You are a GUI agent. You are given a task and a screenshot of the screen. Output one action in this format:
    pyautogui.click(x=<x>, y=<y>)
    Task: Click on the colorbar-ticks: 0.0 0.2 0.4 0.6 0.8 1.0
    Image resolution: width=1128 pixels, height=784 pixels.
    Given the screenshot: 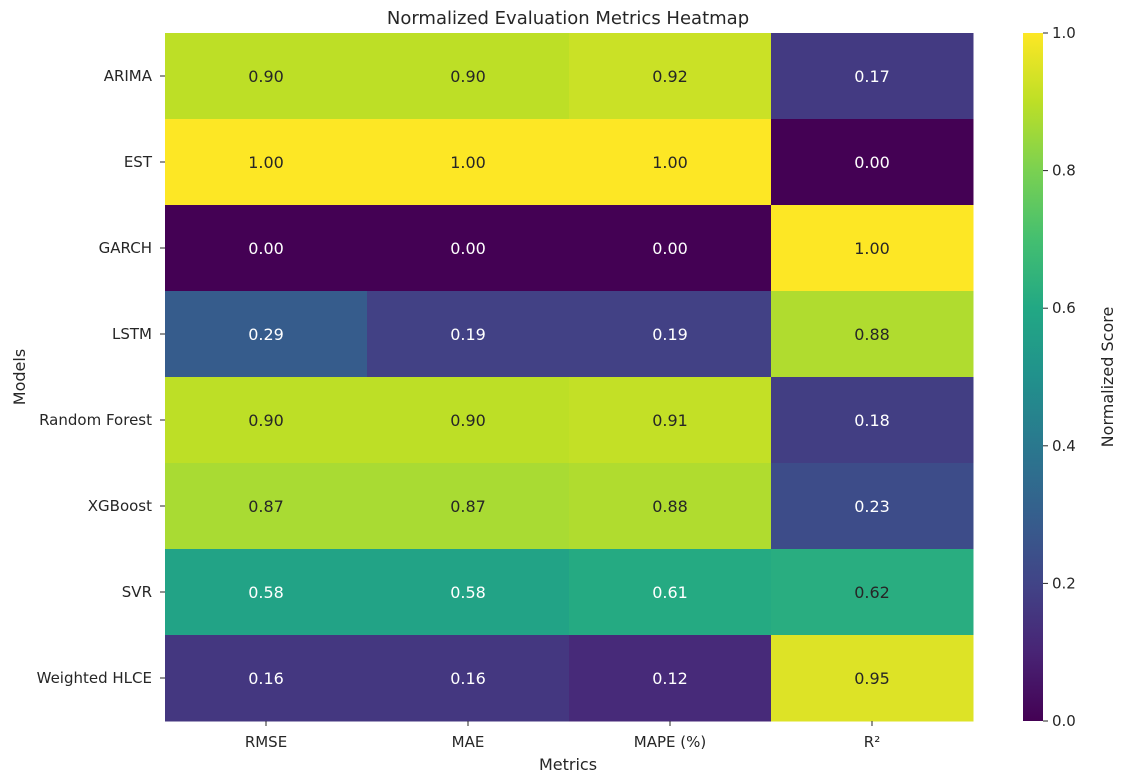 What is the action you would take?
    pyautogui.click(x=1059, y=377)
    